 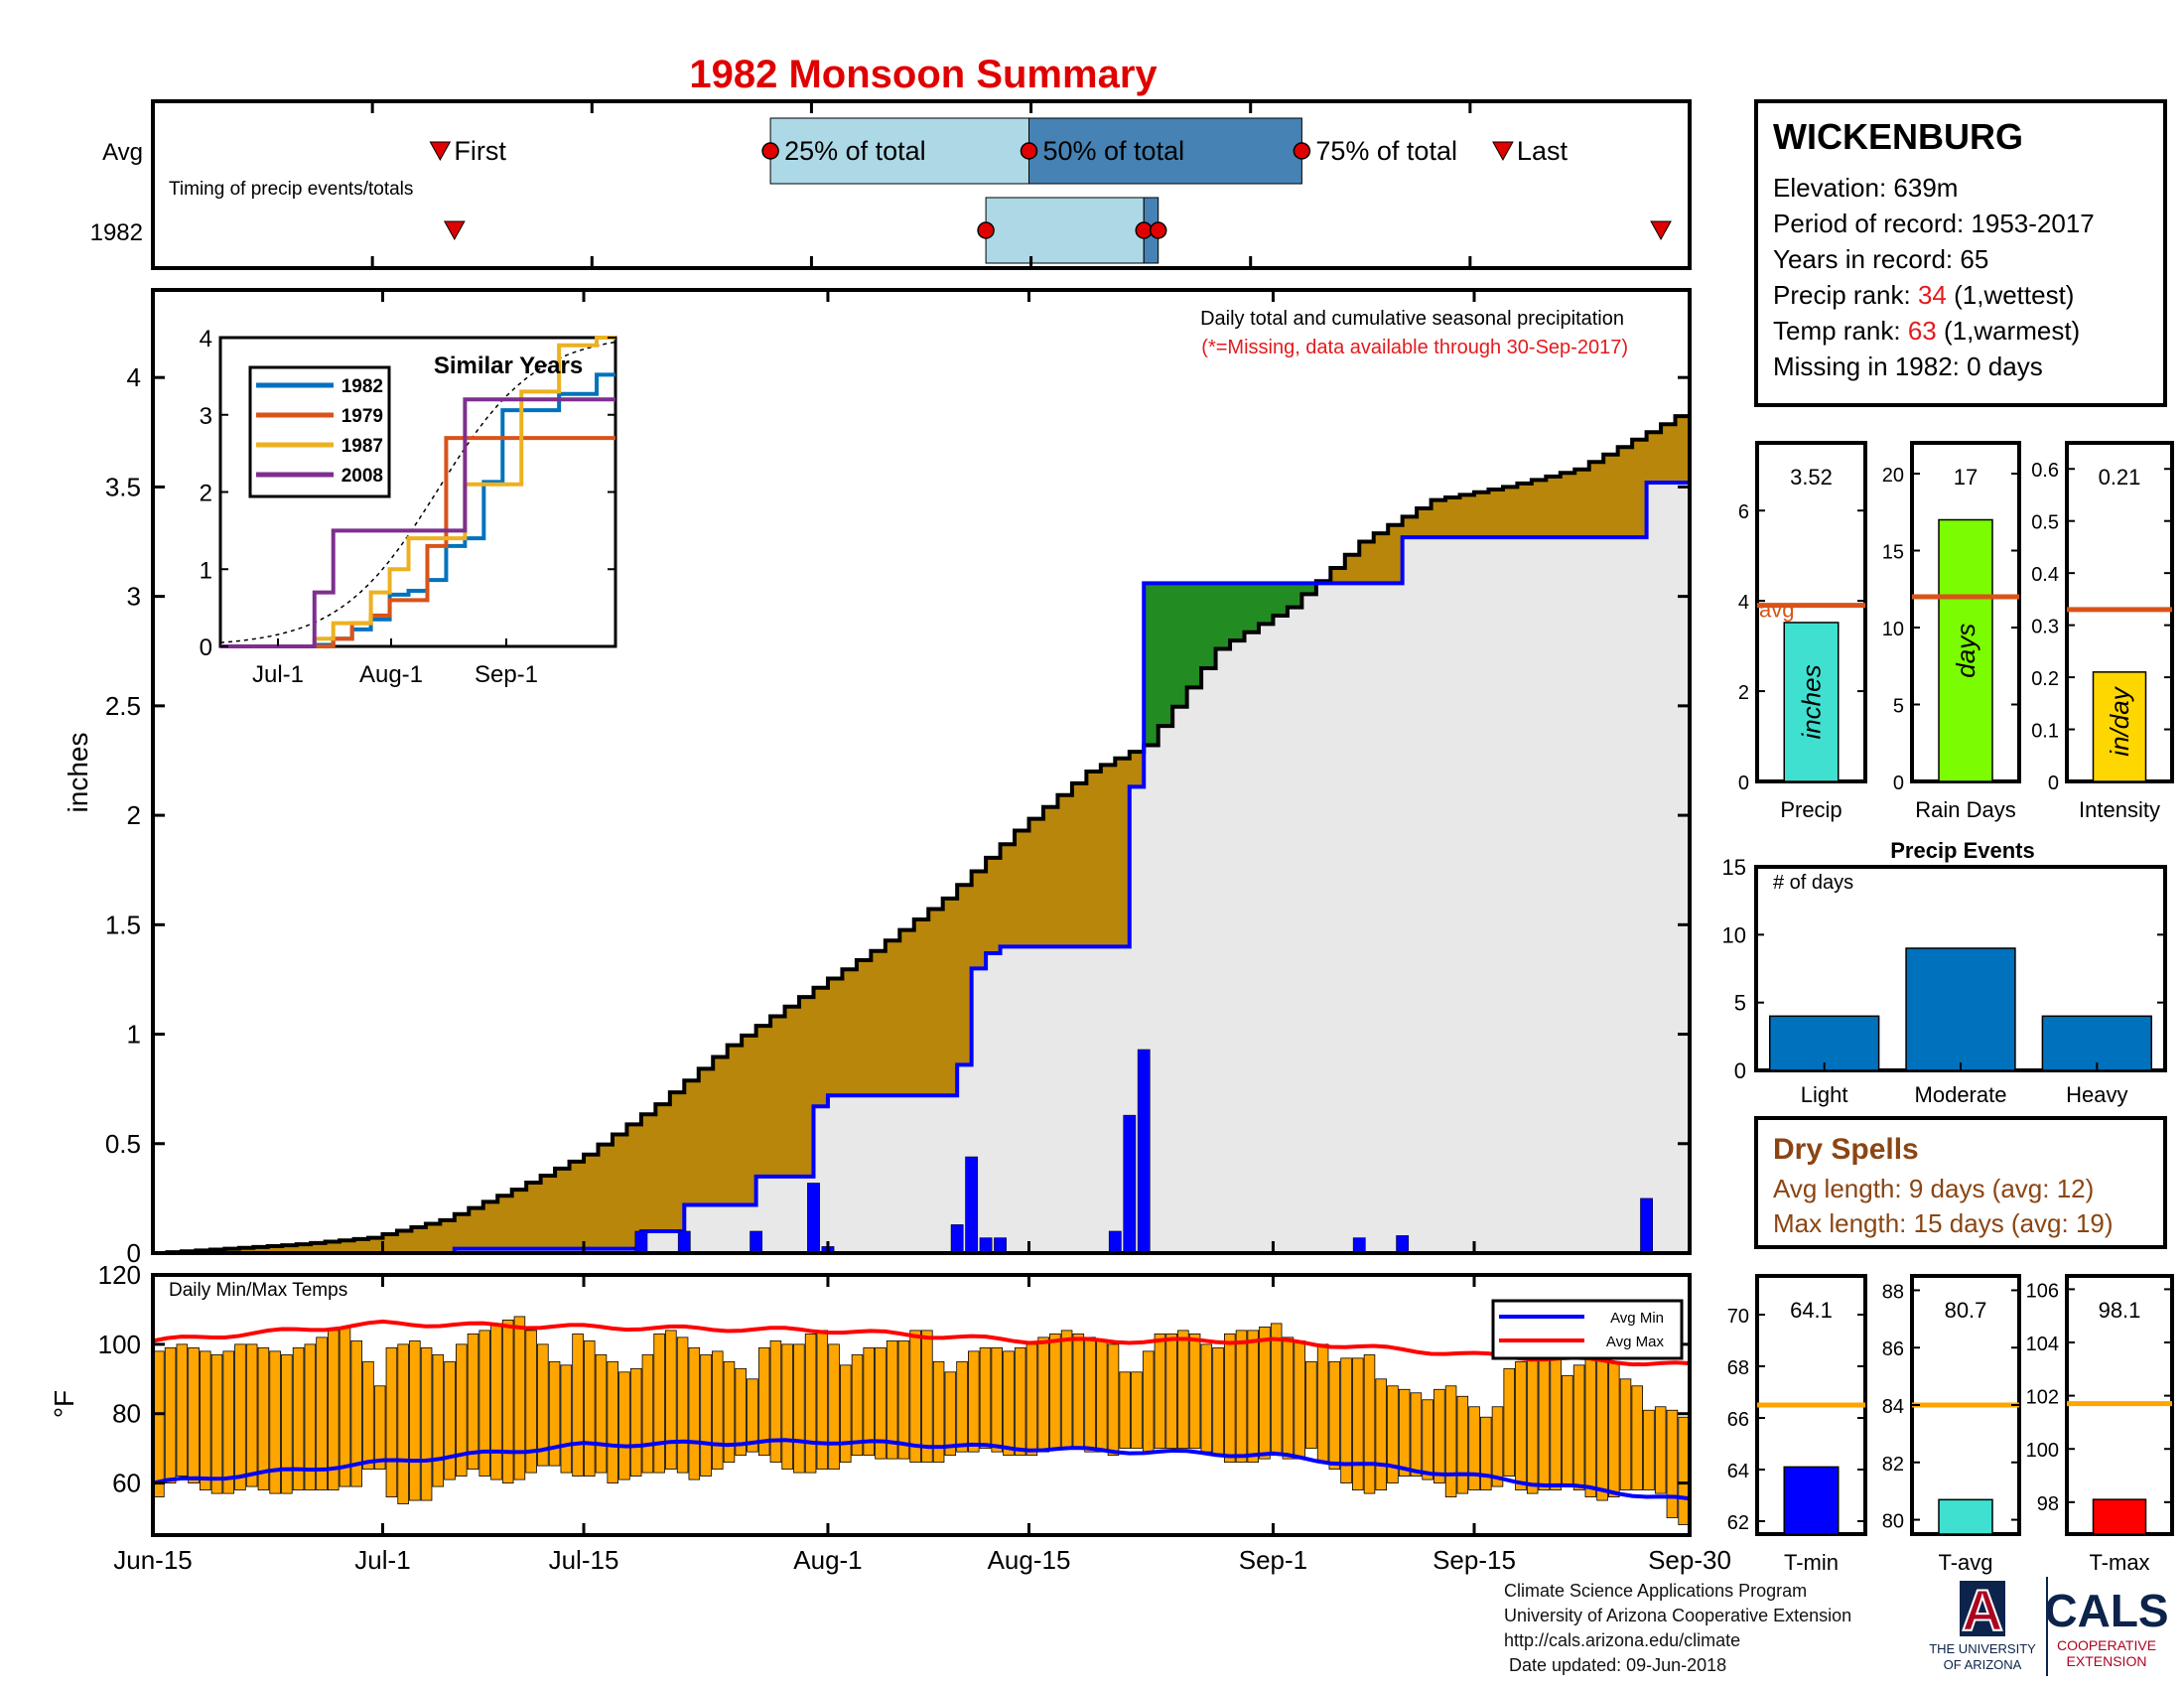 What do you see at coordinates (2120, 1310) in the screenshot?
I see `tmax_summary-value-label: 98.1` at bounding box center [2120, 1310].